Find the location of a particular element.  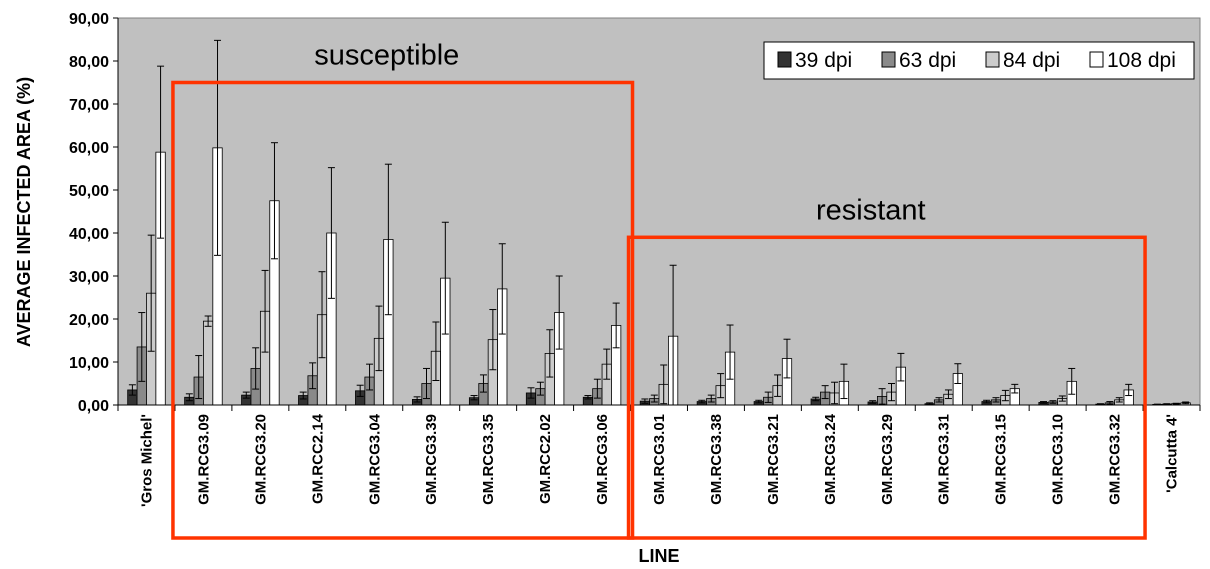

x-tick-label: GM.RCG3.09 is located at coordinates (203, 459).